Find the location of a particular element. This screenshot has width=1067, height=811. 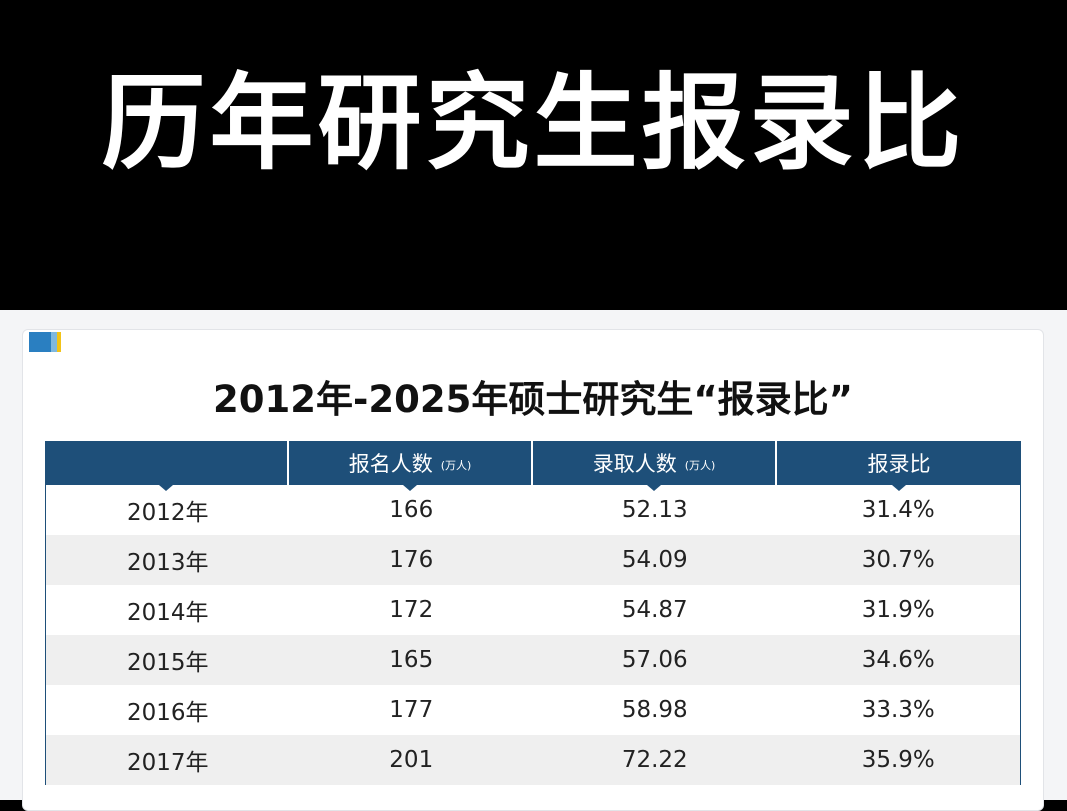

cell-applicants: 172 is located at coordinates (411, 610).